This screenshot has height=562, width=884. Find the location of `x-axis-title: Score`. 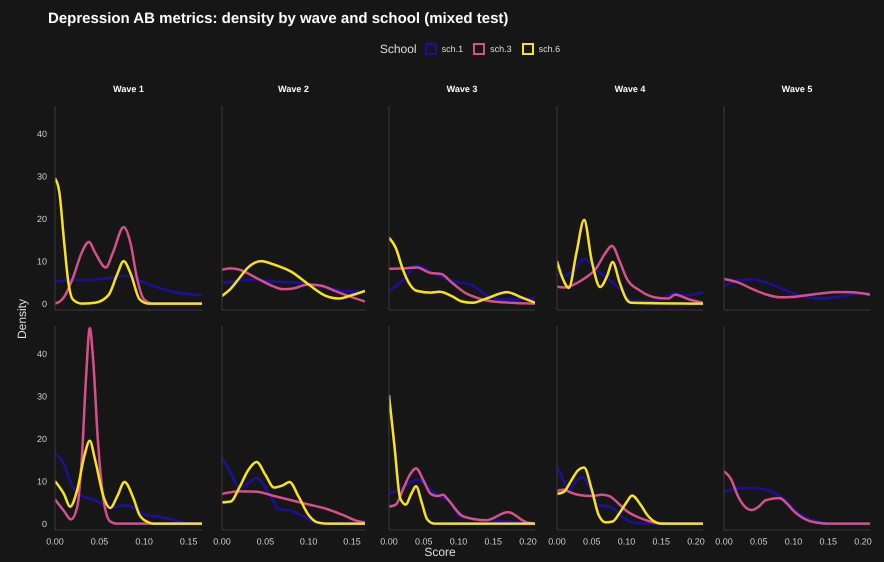

x-axis-title: Score is located at coordinates (440, 552).